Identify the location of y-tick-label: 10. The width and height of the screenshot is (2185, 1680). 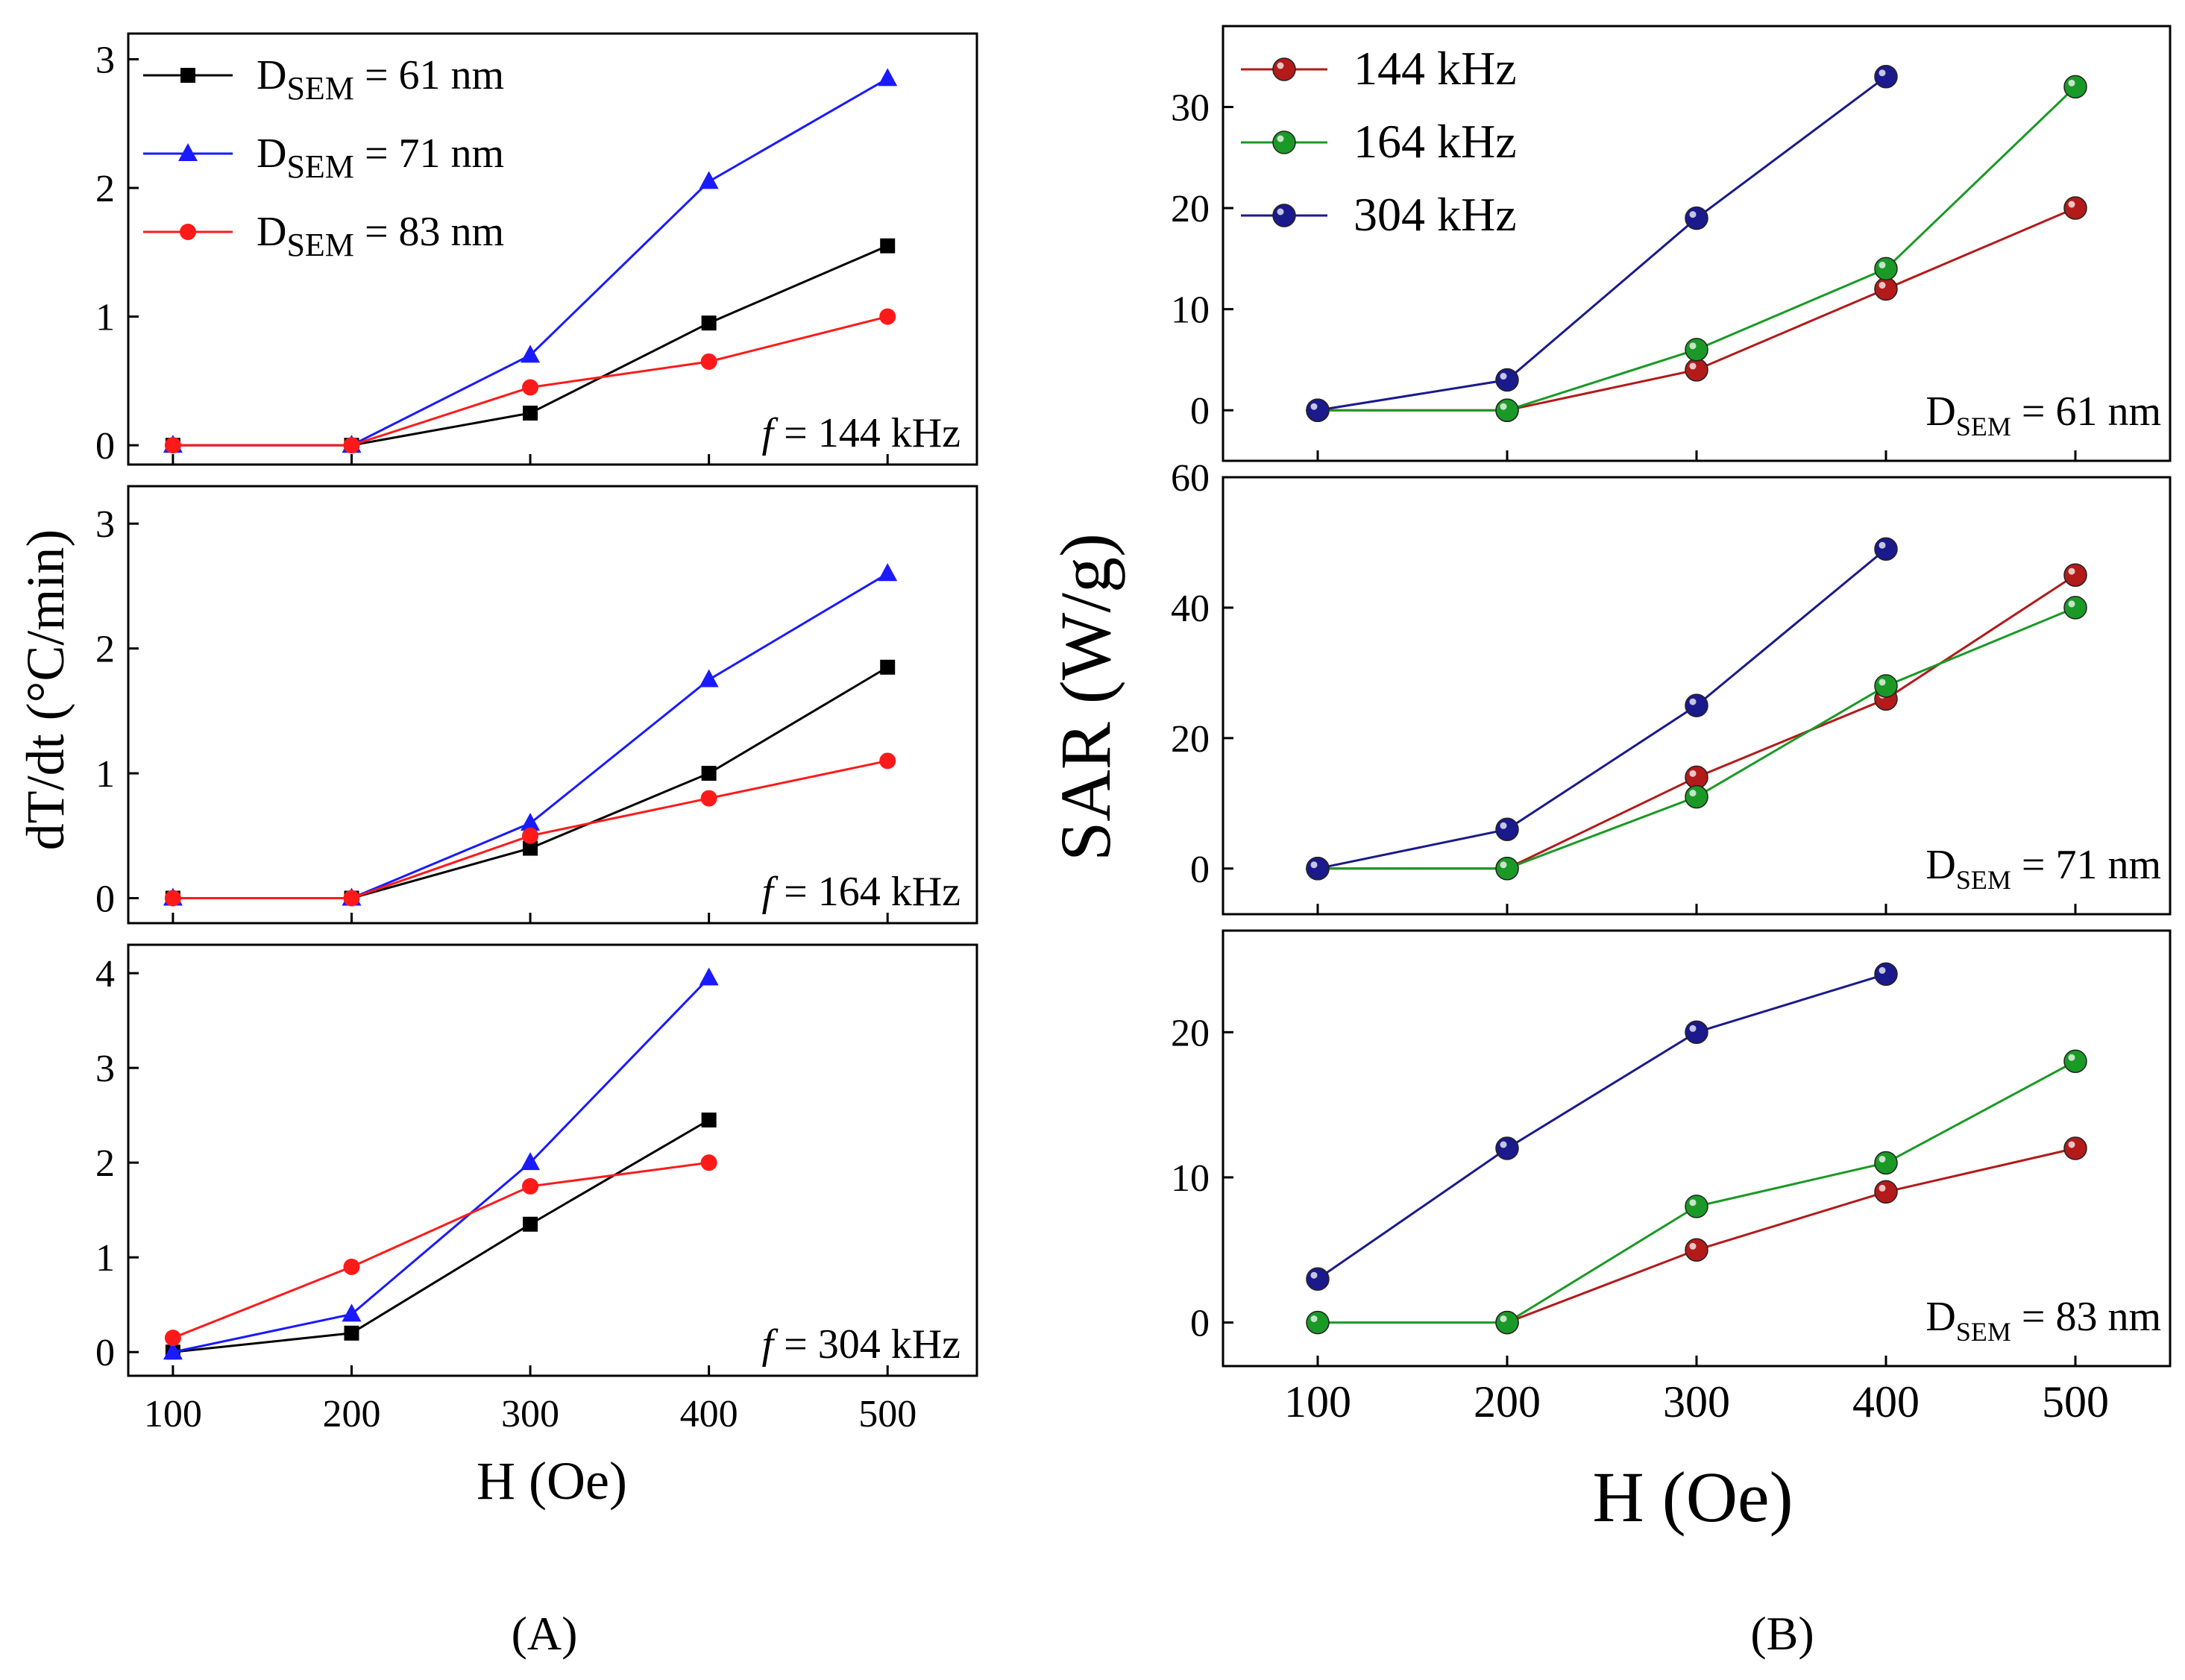
(1190, 1178).